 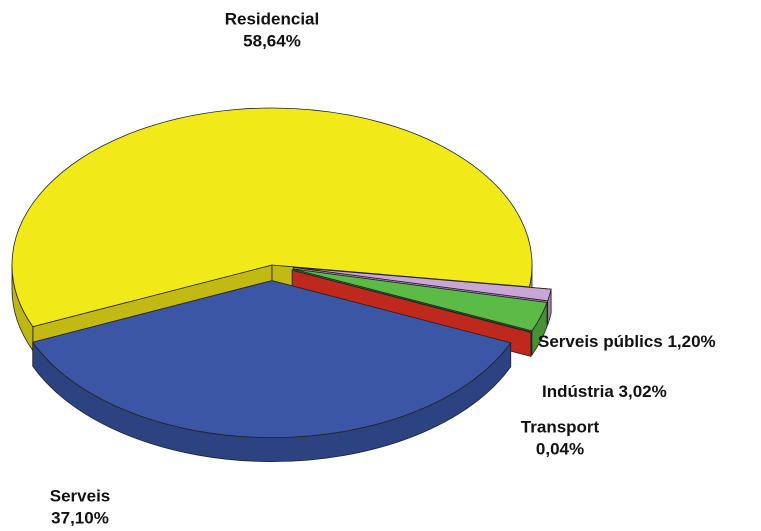 I want to click on slice-value-label: 58,64%, so click(x=272, y=40).